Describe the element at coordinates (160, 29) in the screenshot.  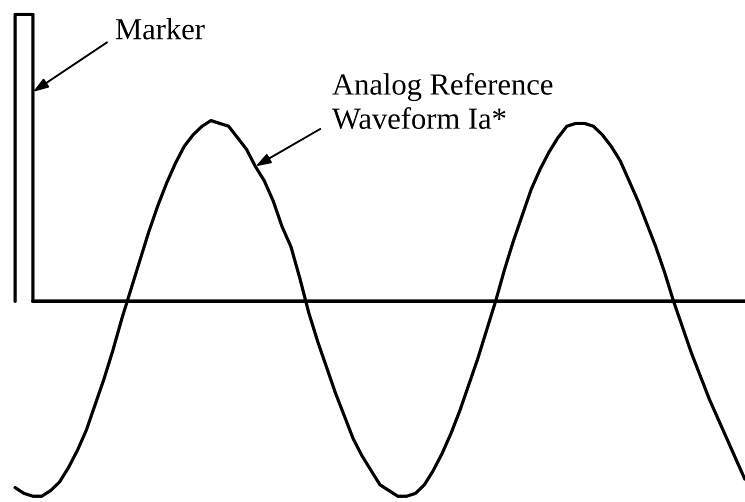
I see `text: Marker` at that location.